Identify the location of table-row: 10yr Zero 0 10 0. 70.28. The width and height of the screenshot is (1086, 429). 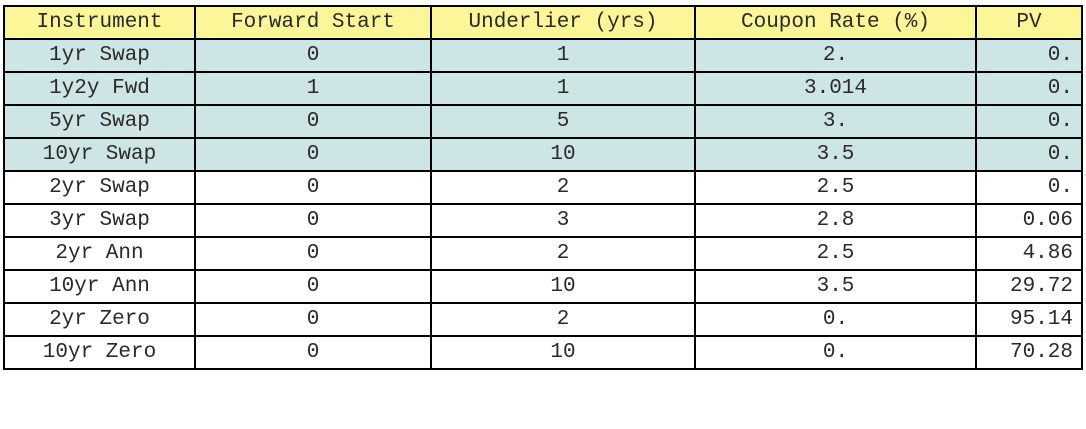
(543, 352).